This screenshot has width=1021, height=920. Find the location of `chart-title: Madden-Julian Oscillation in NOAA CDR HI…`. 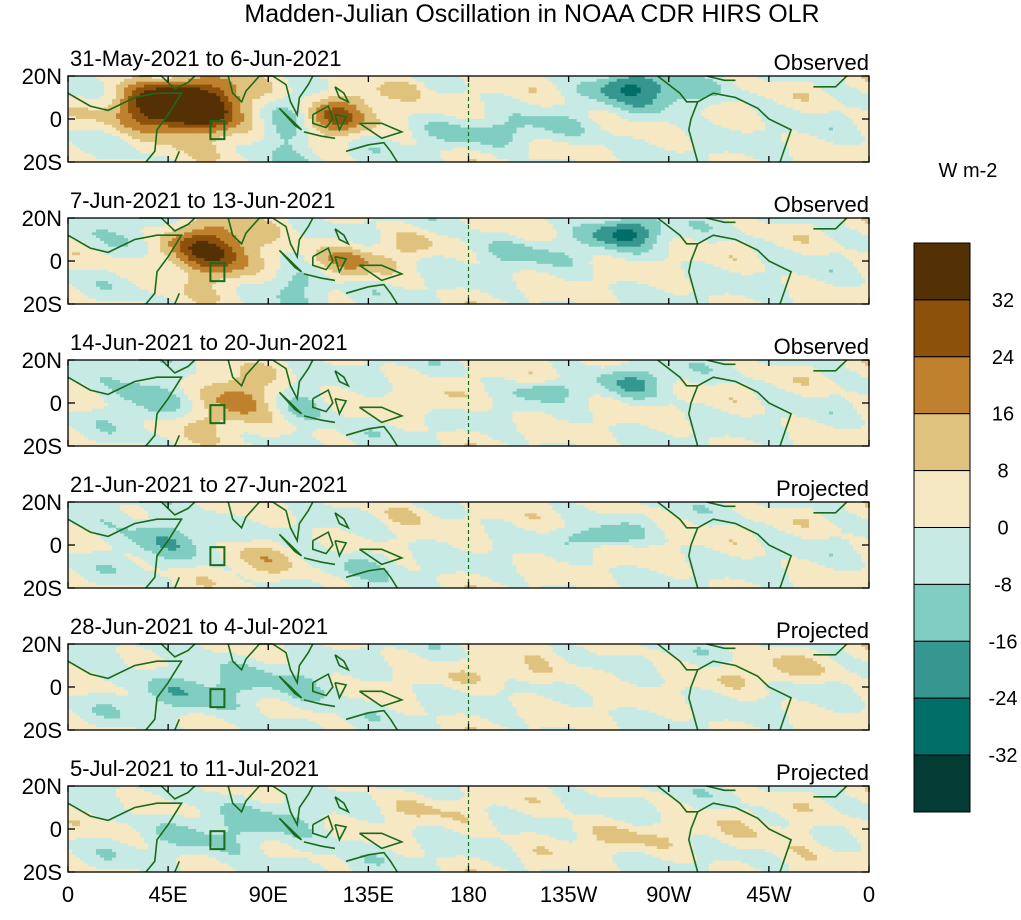

chart-title: Madden-Julian Oscillation in NOAA CDR HI… is located at coordinates (531, 14).